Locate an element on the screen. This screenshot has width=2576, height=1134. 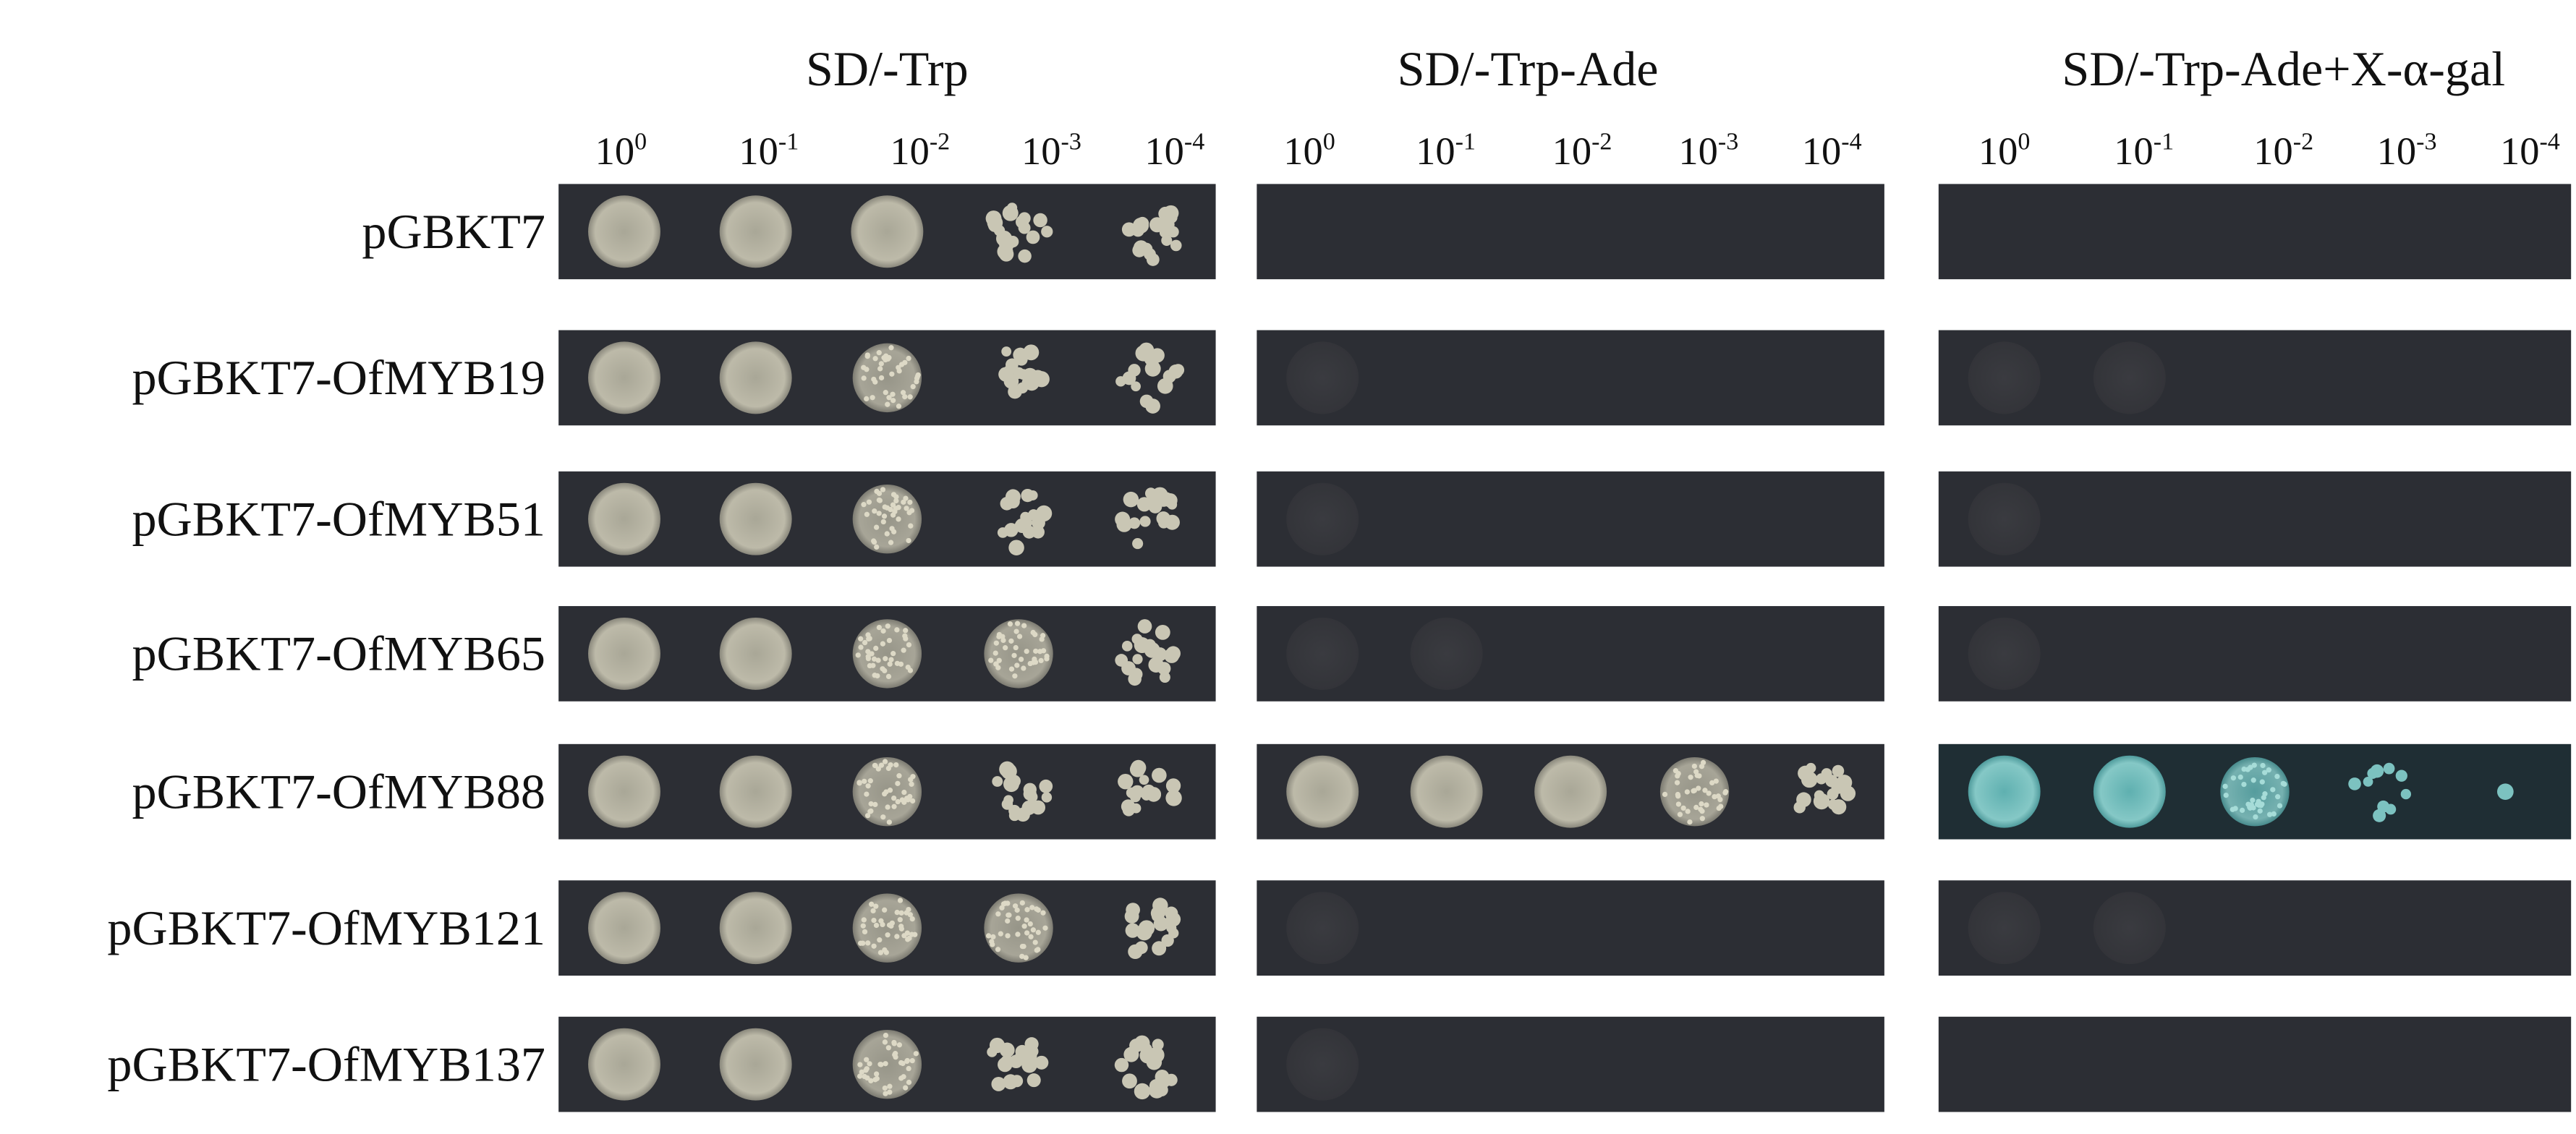
dilution-exponent: -4 is located at coordinates (1194, 142).